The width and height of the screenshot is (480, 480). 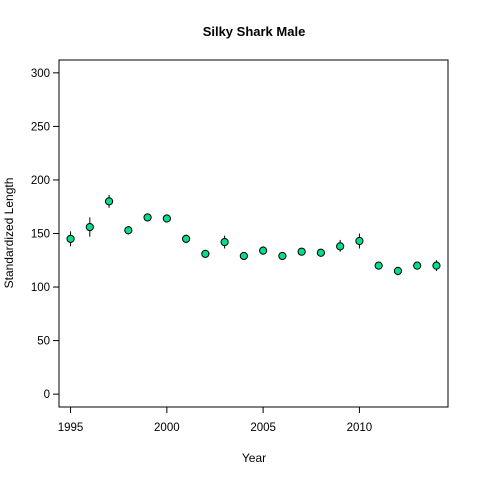 What do you see at coordinates (40, 74) in the screenshot?
I see `y-tick-label: 300` at bounding box center [40, 74].